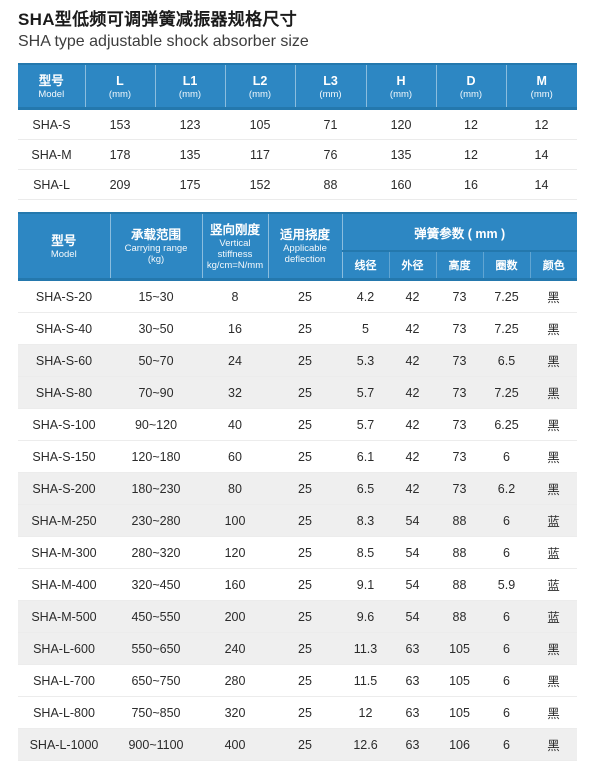 The width and height of the screenshot is (600, 761). What do you see at coordinates (235, 520) in the screenshot?
I see `spec-table-cell: 100` at bounding box center [235, 520].